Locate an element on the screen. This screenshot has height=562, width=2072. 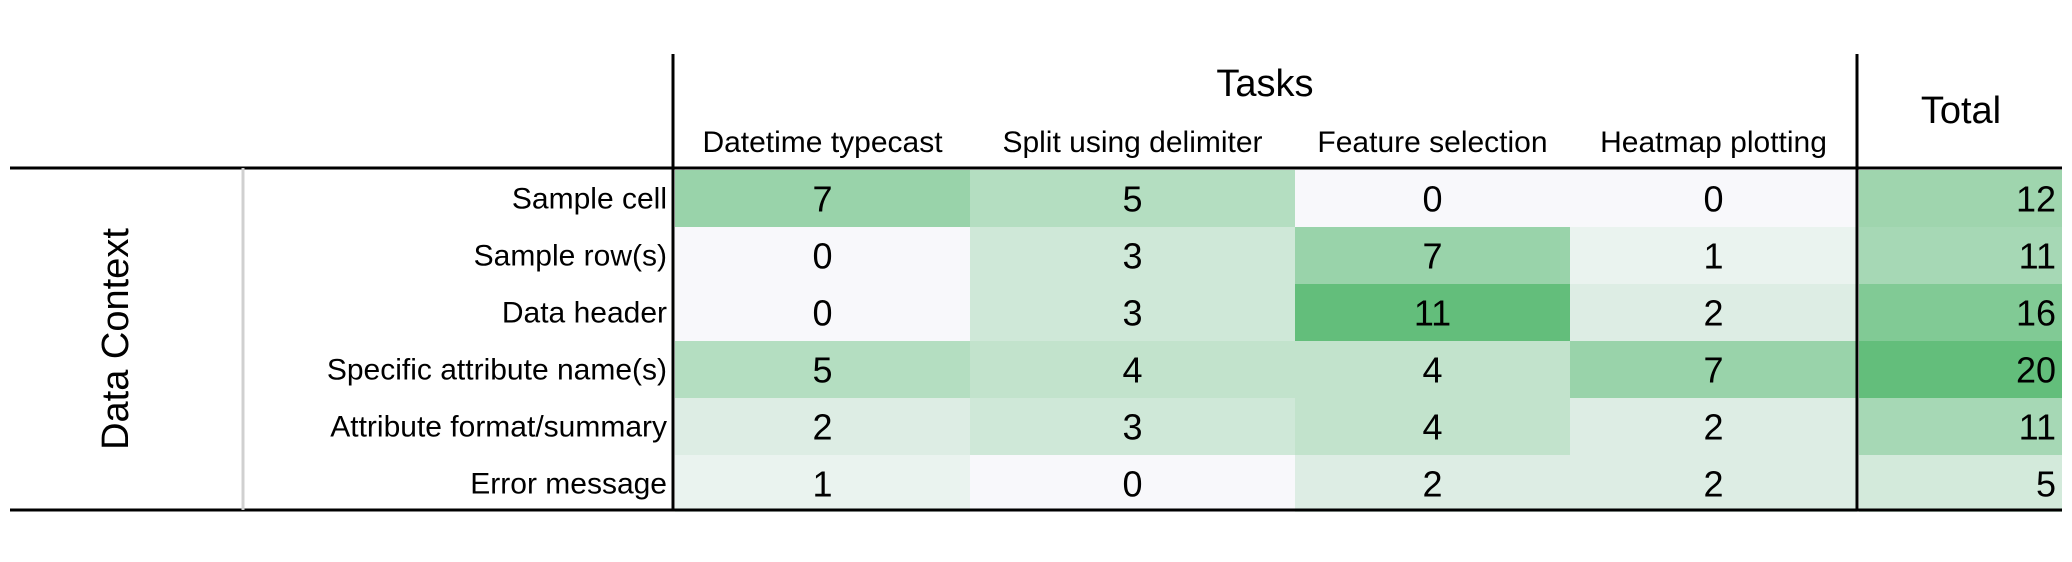
total-value-labels: 12 11 16 20 11 5 is located at coordinates (2036, 342).